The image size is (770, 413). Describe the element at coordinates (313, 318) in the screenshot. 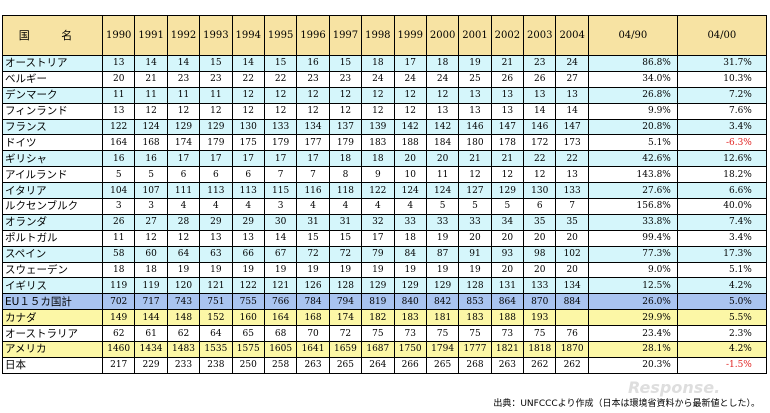

I see `value-cell: 168` at that location.